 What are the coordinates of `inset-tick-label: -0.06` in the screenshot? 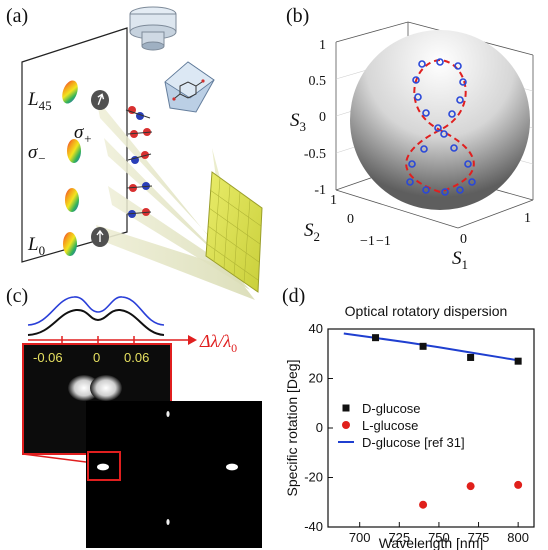 It's located at (48, 357).